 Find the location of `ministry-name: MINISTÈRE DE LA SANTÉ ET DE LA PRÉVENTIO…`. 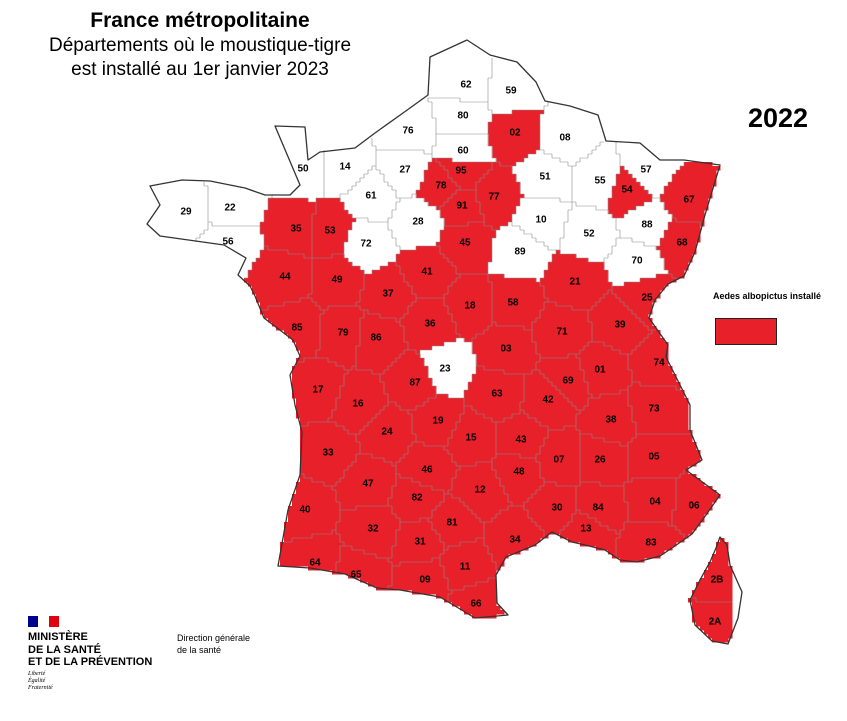

ministry-name: MINISTÈRE DE LA SANTÉ ET DE LA PRÉVENTIO… is located at coordinates (90, 649).